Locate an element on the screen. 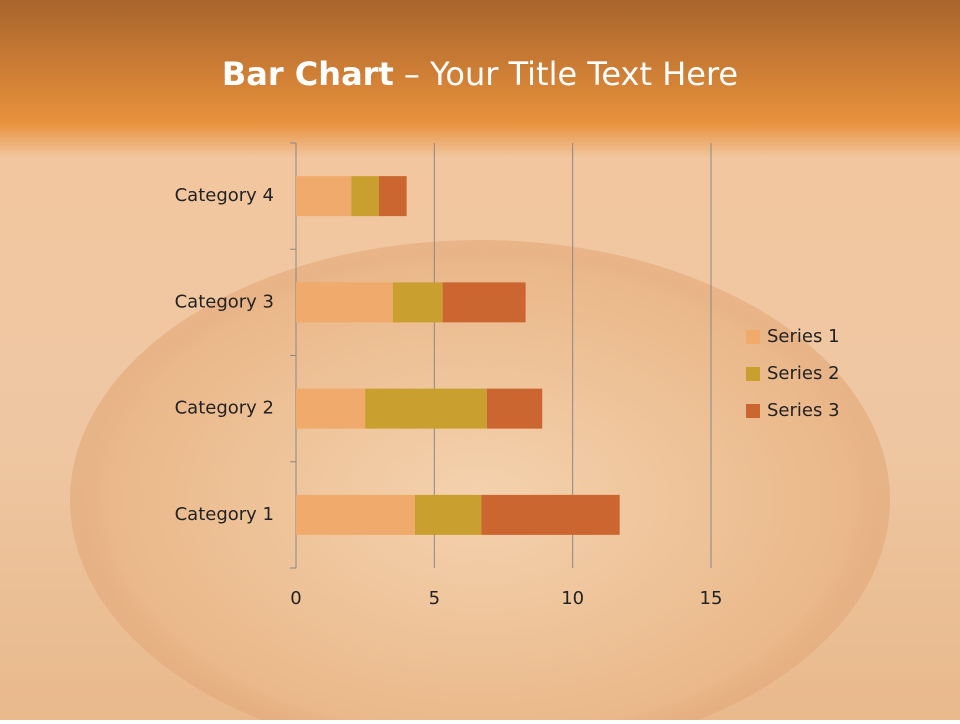 This screenshot has width=960, height=724. title-bold: Bar Chart is located at coordinates (308, 74).